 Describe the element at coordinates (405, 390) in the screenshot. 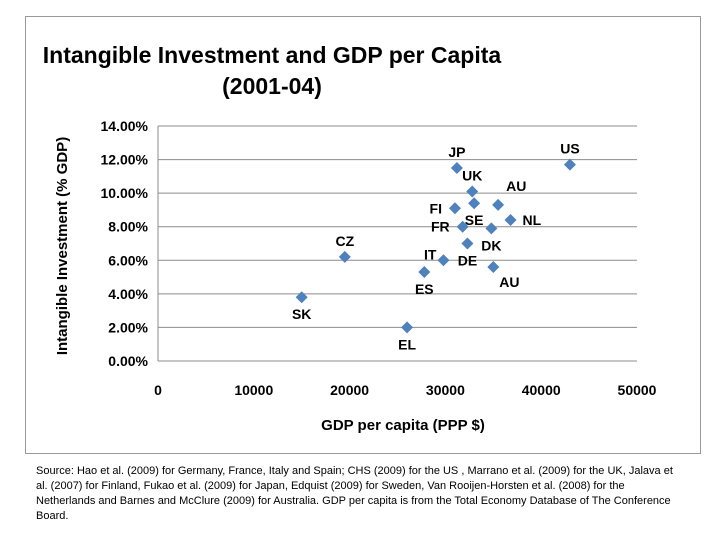

I see `x-tick-labels: 0 10000 20000 30000 40000 50000` at that location.